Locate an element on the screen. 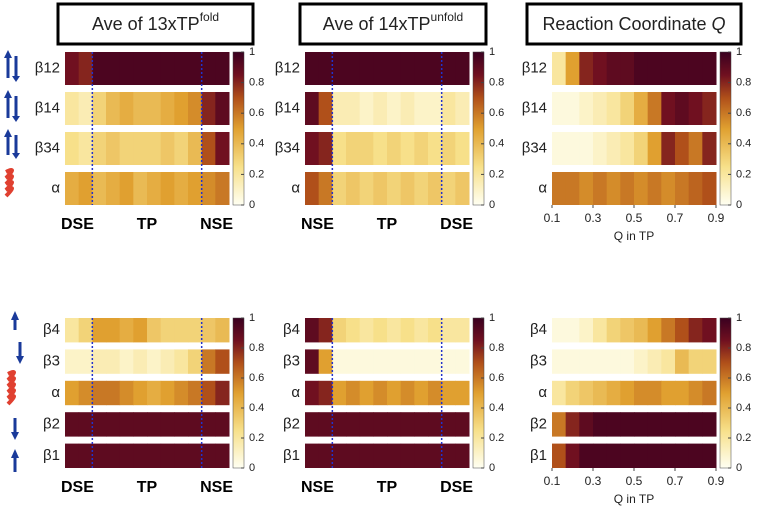 This screenshot has width=762, height=520. region-label: TP is located at coordinates (147, 487).